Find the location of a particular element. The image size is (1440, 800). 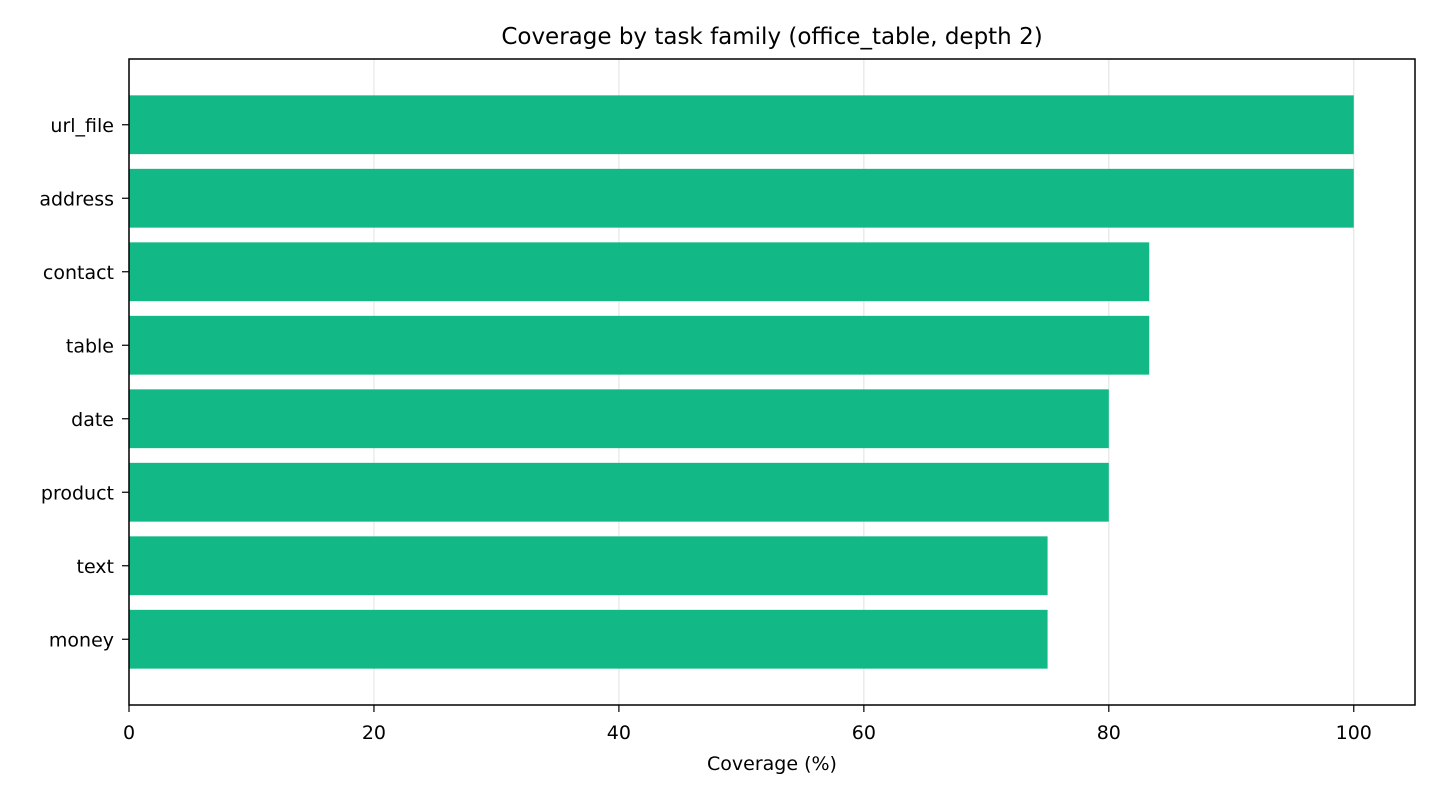

x-tick-label: 60 is located at coordinates (864, 733).